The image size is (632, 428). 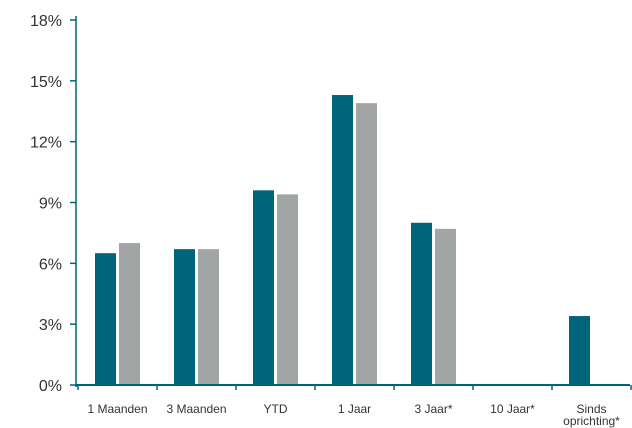 What do you see at coordinates (433, 409) in the screenshot?
I see `x-tick-label: 3 Jaar*` at bounding box center [433, 409].